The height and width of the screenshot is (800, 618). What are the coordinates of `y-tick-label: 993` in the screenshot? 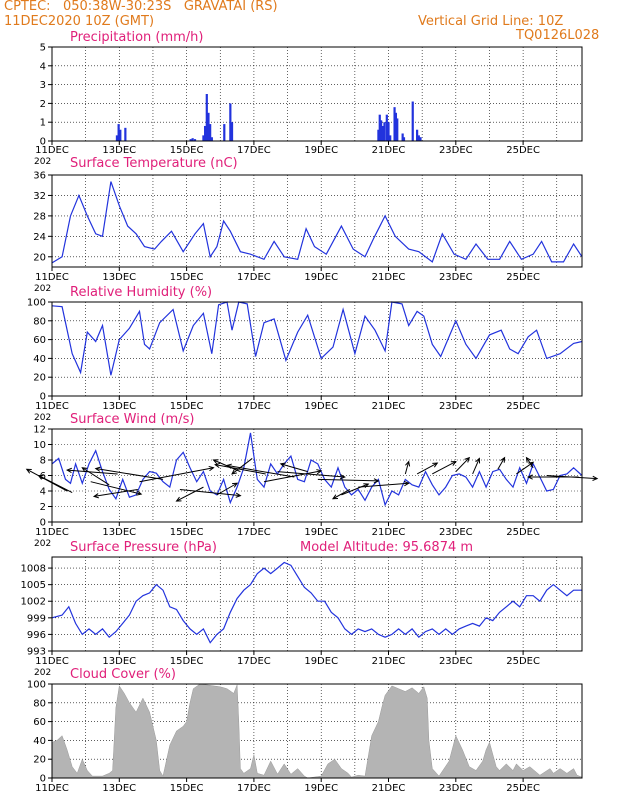 It's located at (36, 652).